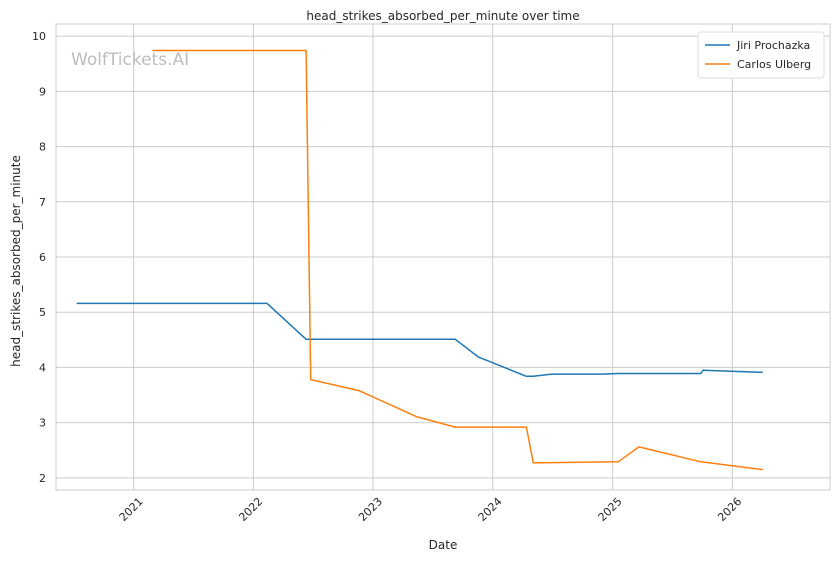 This screenshot has height=561, width=840. Describe the element at coordinates (131, 509) in the screenshot. I see `x-tick-label: 2021` at that location.